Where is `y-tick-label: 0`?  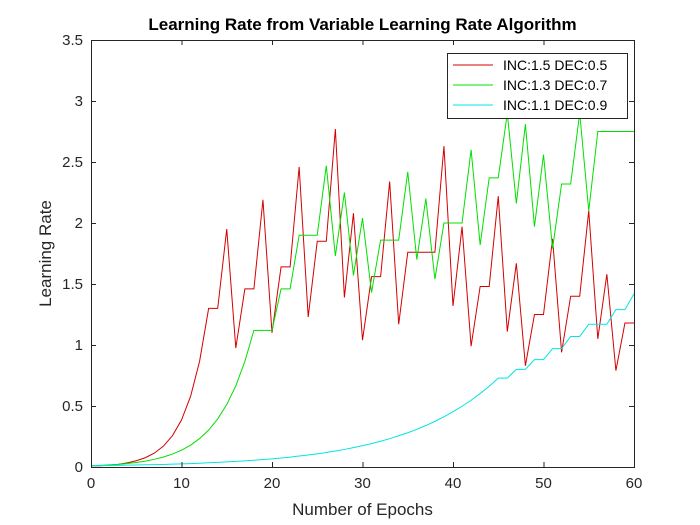 y-tick-label: 0 is located at coordinates (79, 467).